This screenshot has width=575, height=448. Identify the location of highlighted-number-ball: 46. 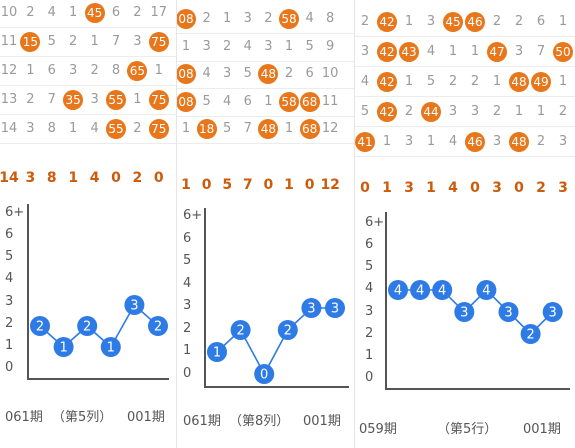
(475, 22).